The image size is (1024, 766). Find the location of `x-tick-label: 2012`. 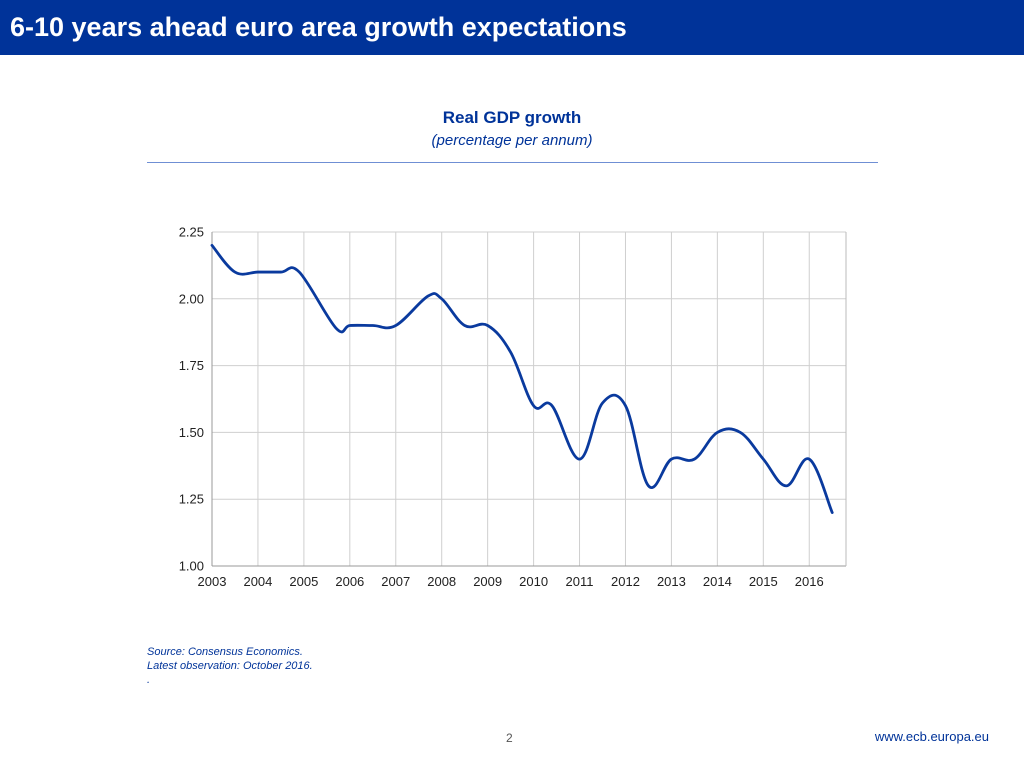

x-tick-label: 2012 is located at coordinates (625, 581).